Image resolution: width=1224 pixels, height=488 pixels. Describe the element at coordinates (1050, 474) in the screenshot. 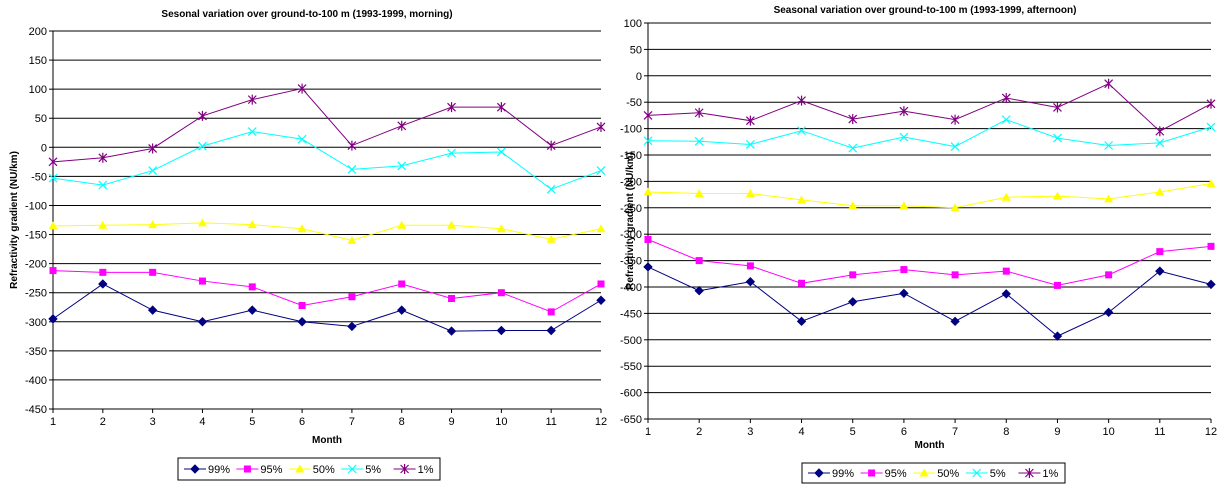

I see `legend-label: 1%` at that location.